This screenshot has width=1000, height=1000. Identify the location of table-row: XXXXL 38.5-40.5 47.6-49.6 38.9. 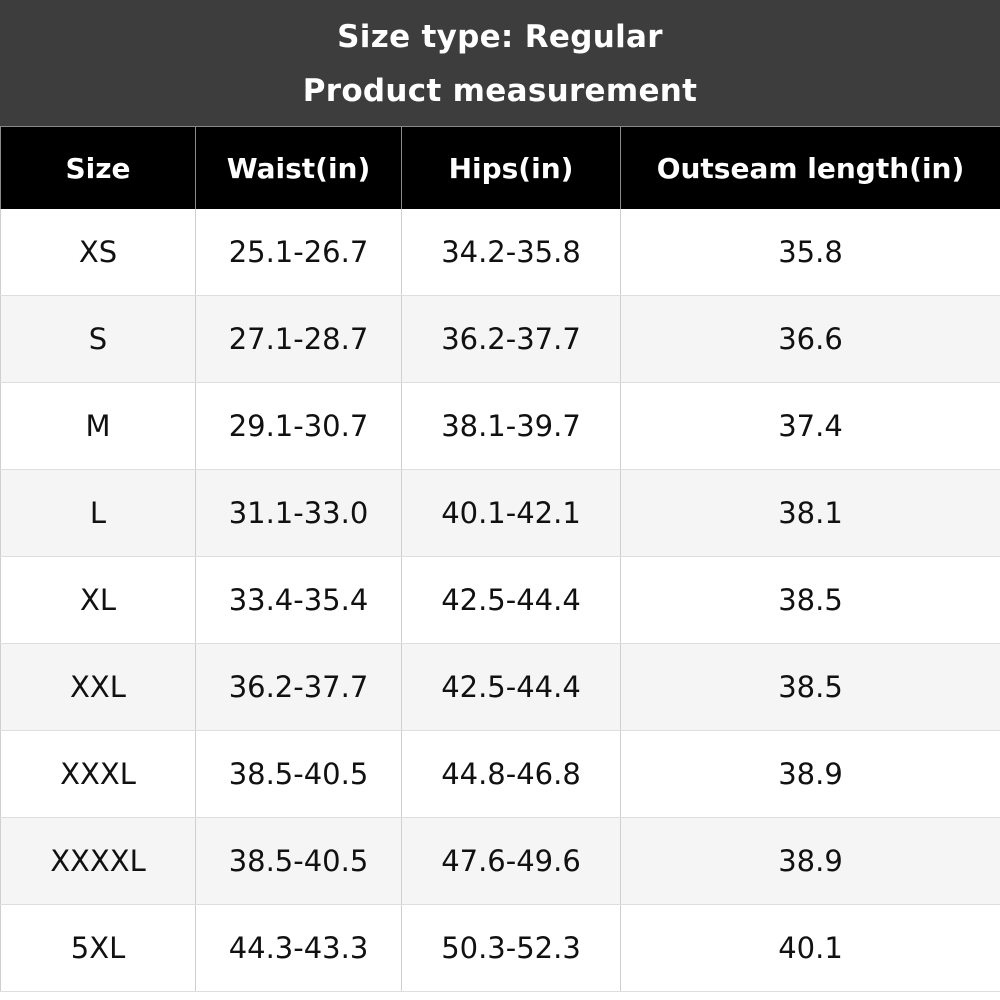
(500, 861).